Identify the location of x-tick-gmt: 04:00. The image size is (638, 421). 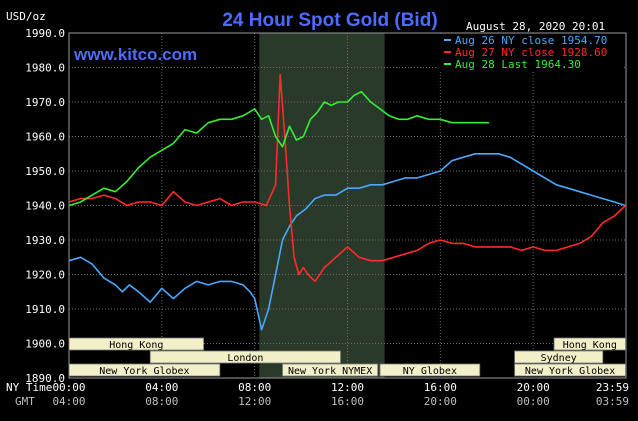
(68, 401).